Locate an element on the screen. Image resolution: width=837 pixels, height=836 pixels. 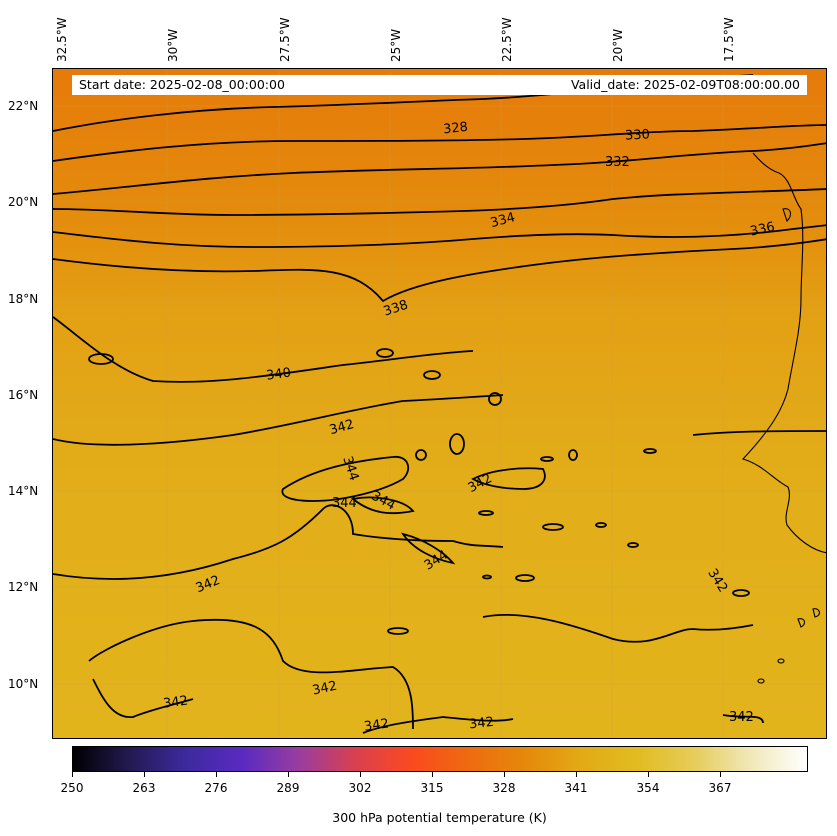
start-date-text: Start date: 2025-02-08_00:00:00 is located at coordinates (182, 84).